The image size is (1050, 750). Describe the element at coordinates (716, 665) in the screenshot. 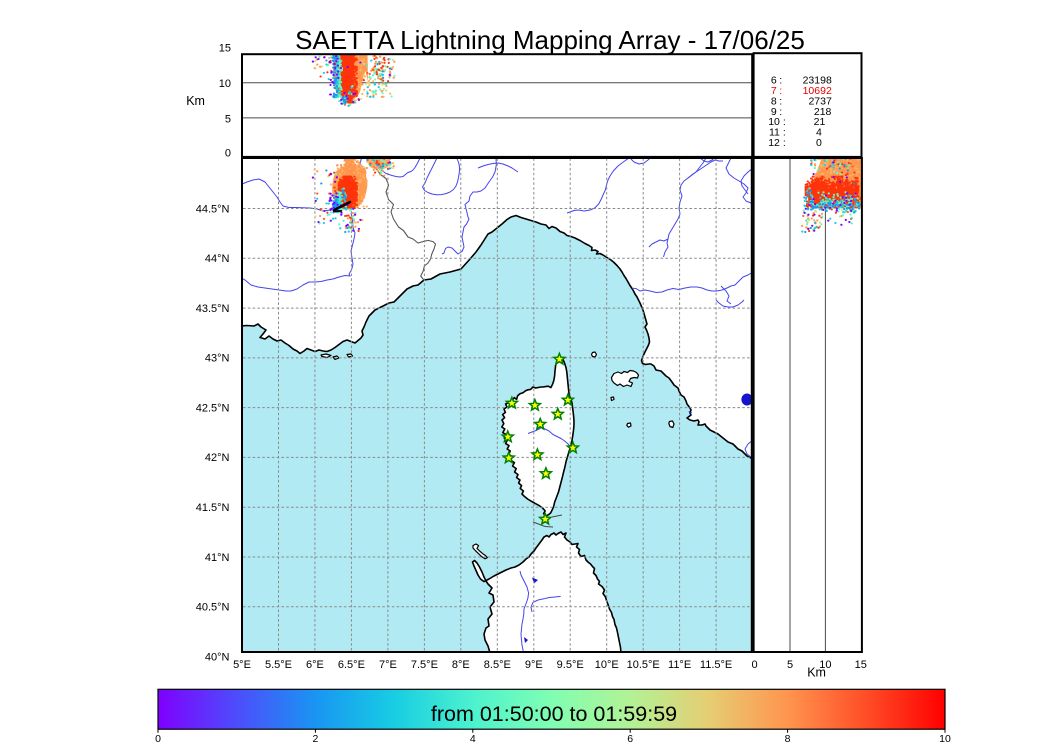

I see `svg-text: 11.5°E` at that location.